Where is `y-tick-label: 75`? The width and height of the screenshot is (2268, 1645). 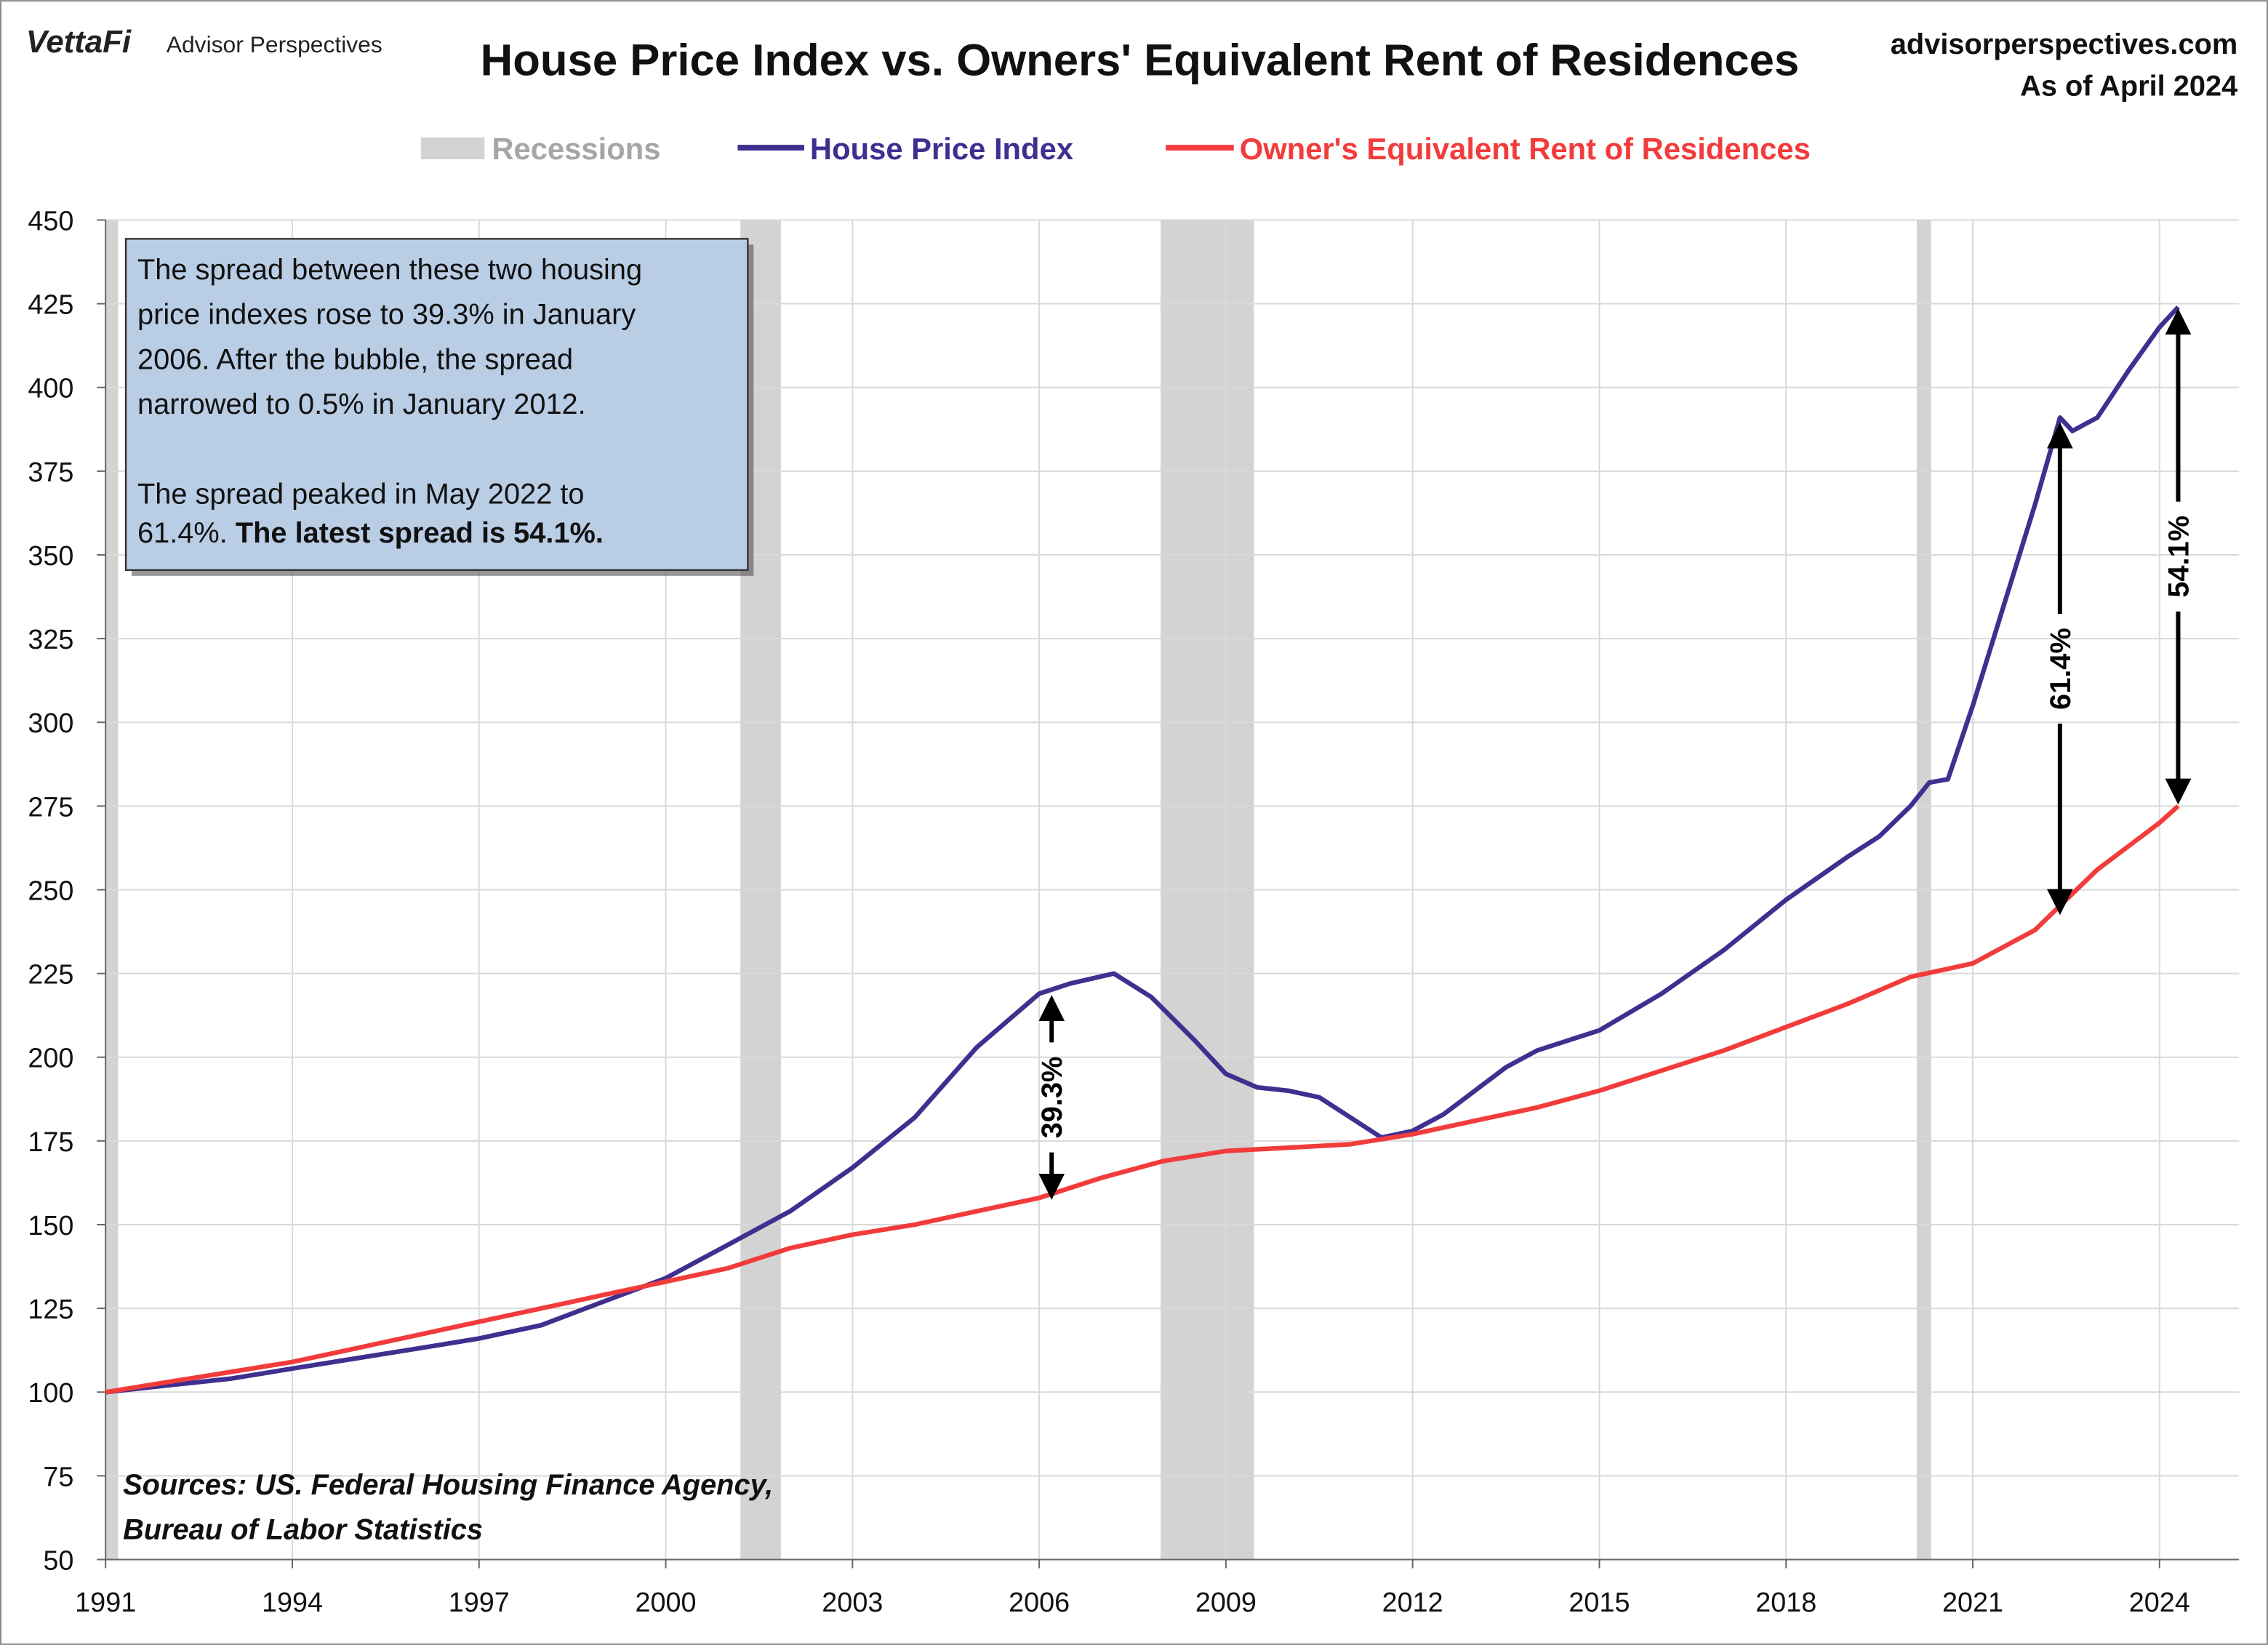
y-tick-label: 75 is located at coordinates (58, 1477).